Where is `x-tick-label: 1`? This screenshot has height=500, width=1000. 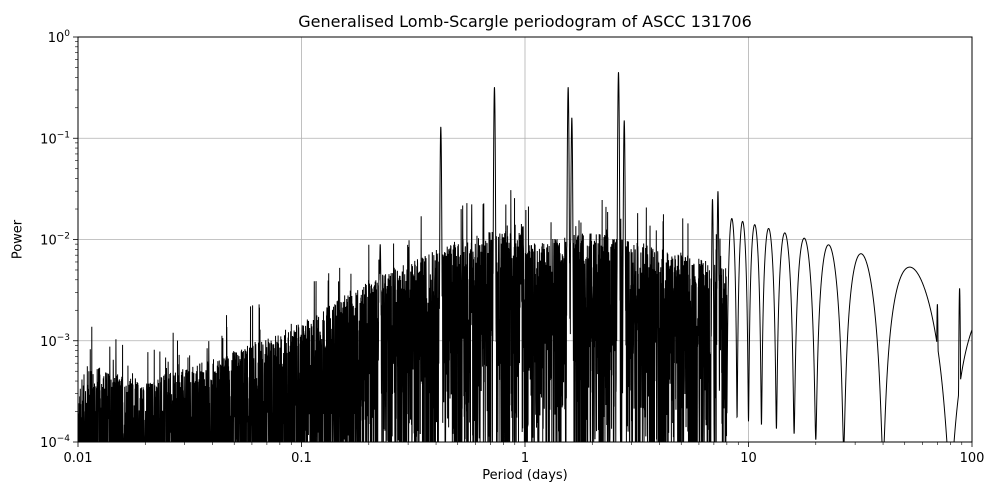
x-tick-label: 1 is located at coordinates (525, 458).